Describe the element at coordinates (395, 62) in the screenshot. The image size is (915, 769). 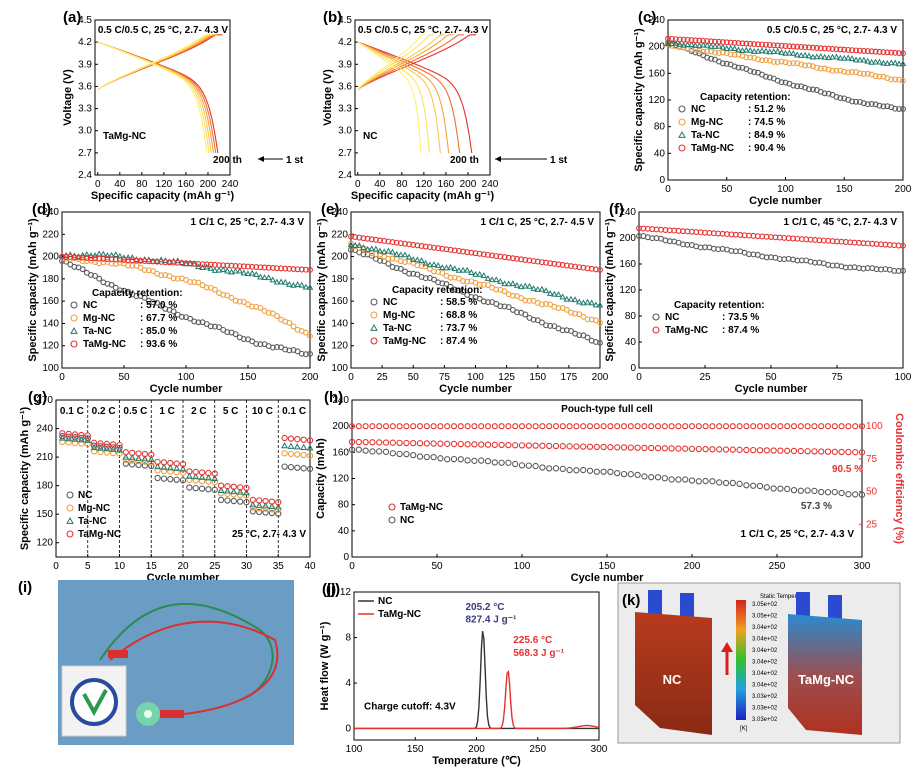
I see `charge-curve` at that location.